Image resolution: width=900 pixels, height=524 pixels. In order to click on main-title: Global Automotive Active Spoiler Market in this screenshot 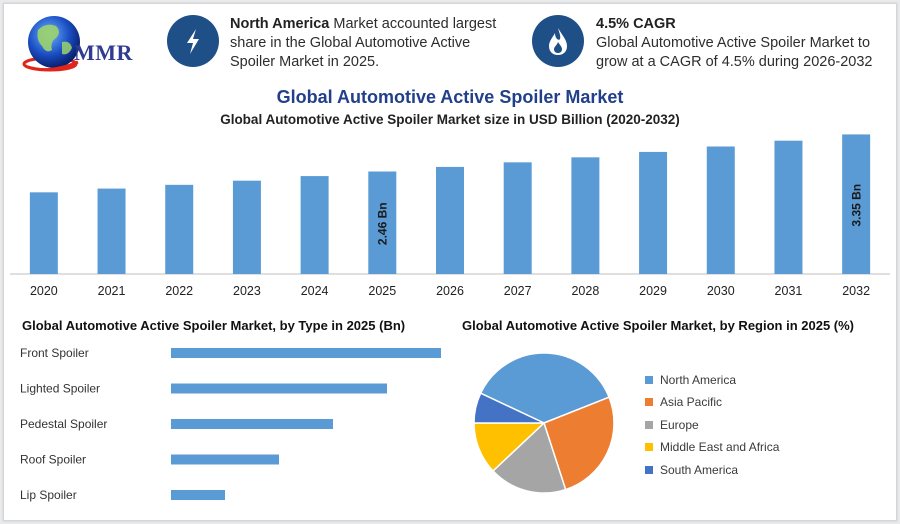, I will do `click(450, 97)`.